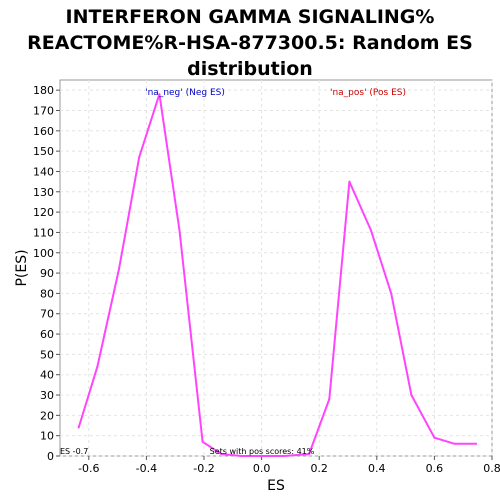 The width and height of the screenshot is (500, 500). Describe the element at coordinates (146, 468) in the screenshot. I see `x-tick-label: -0.4` at that location.